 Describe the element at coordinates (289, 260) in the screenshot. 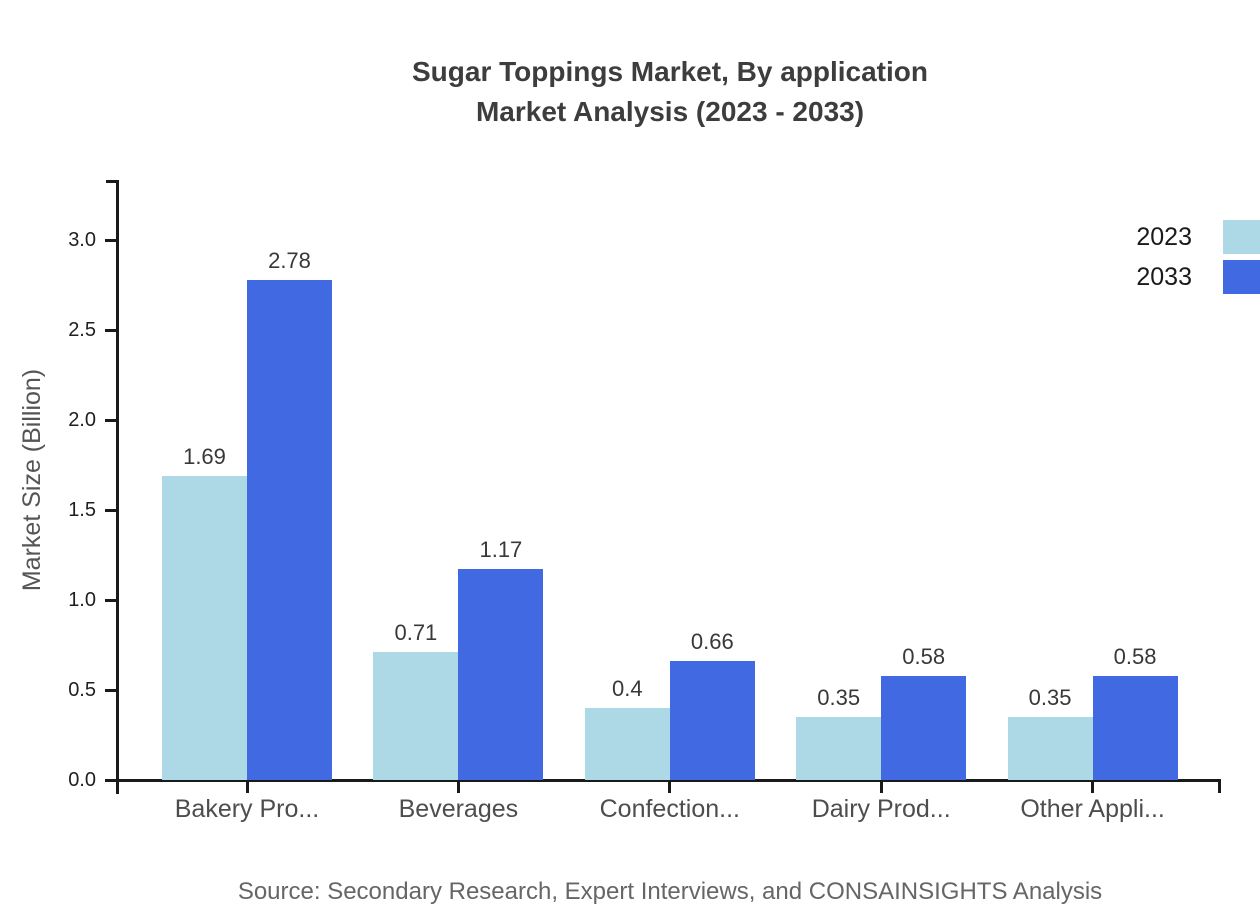

I see `bar-value-label: 2.78` at that location.